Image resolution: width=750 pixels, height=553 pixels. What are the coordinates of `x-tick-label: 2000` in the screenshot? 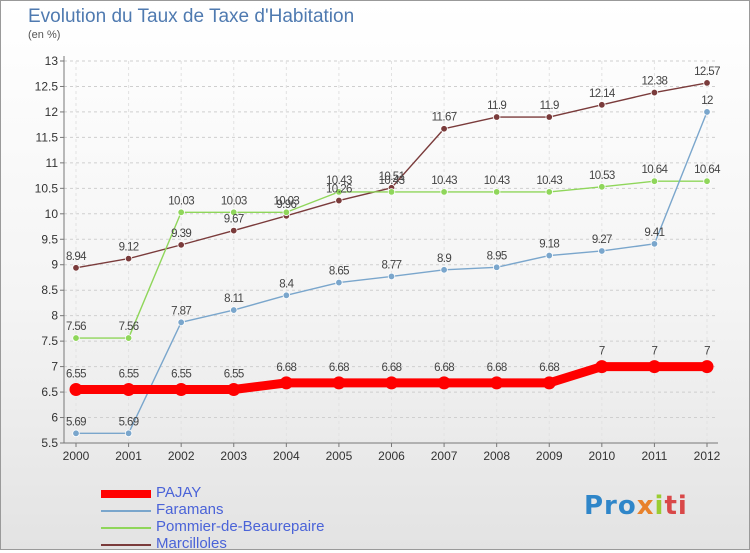 It's located at (76, 456).